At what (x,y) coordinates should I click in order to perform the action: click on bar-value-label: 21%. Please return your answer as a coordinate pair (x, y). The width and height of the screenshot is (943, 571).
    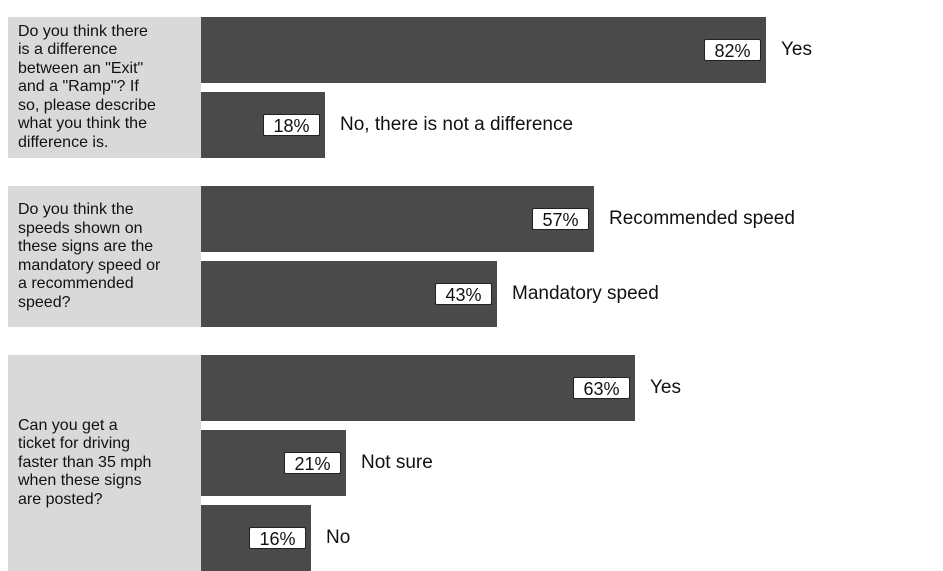
    Looking at the image, I should click on (312, 463).